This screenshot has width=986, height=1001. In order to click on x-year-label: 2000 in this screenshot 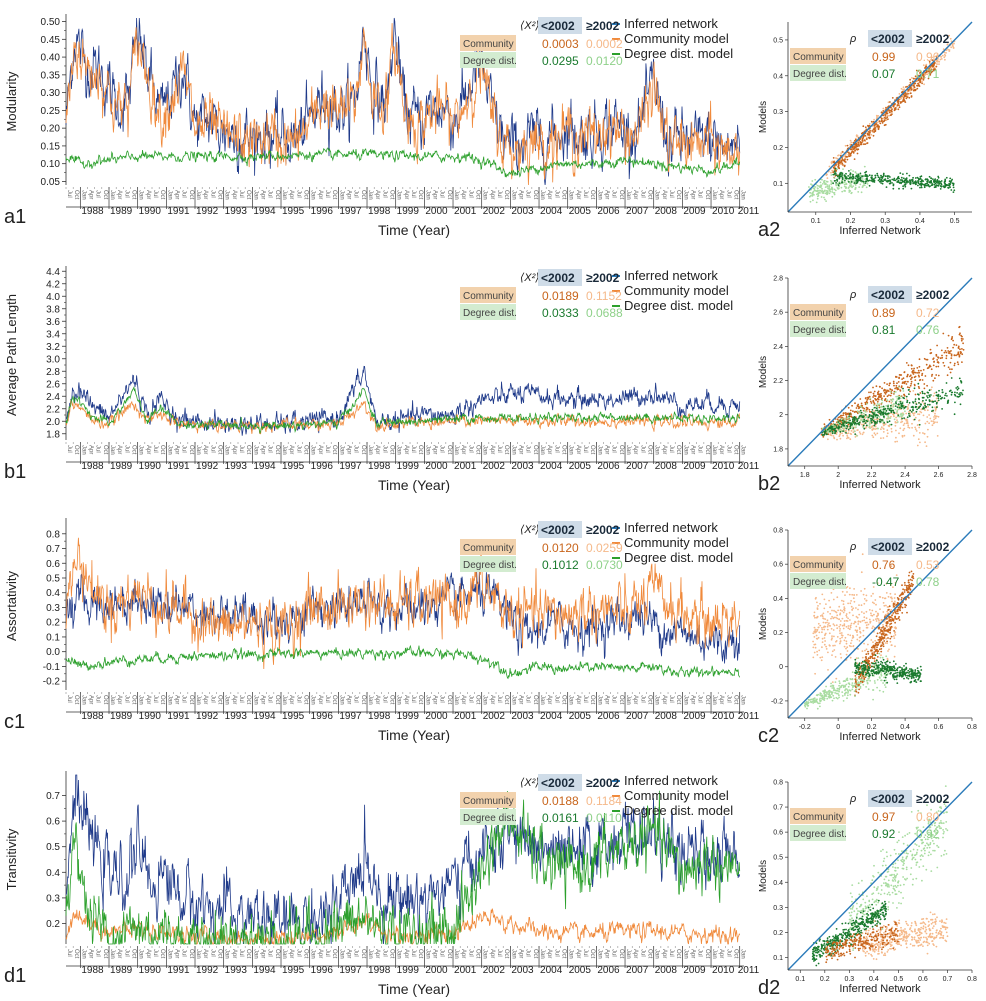, I will do `click(436, 466)`.